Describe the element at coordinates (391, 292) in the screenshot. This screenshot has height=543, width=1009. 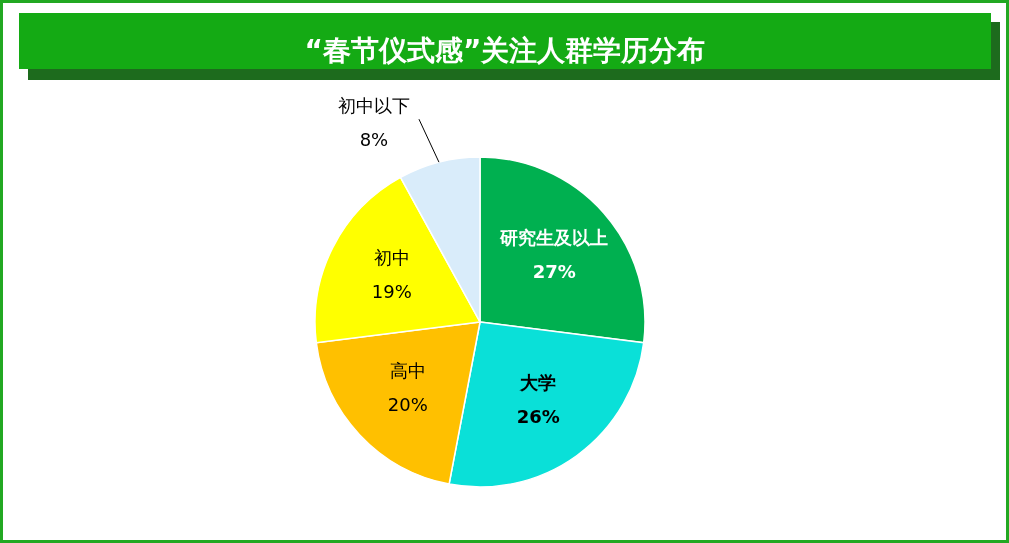
I see `data-label: 19%` at that location.